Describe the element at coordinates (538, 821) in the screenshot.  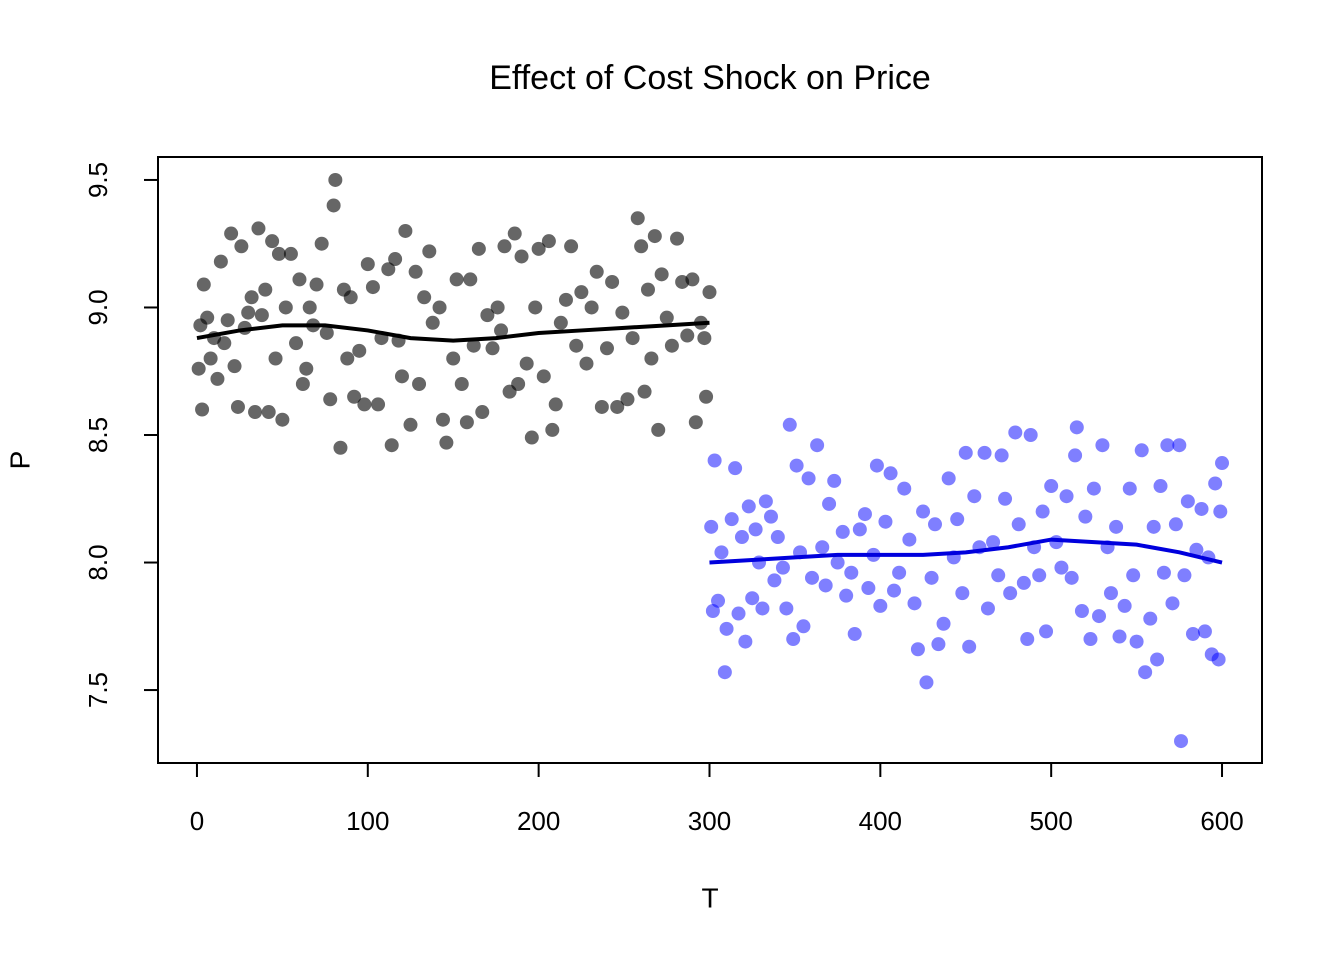
I see `x-tick-label: 200` at that location.